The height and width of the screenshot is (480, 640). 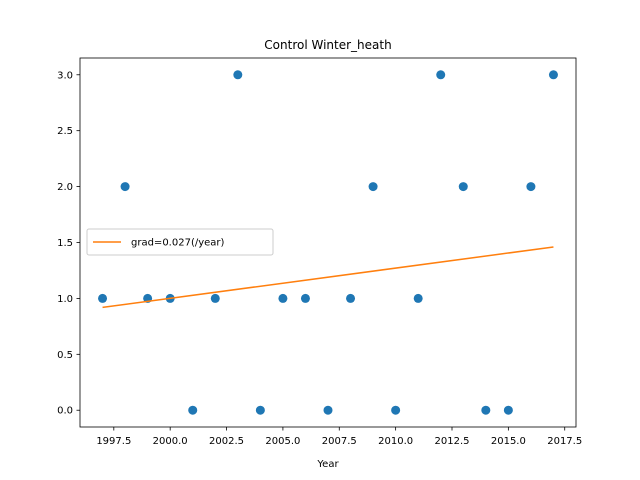 What do you see at coordinates (564, 441) in the screenshot?
I see `x-tick-label: 2017.5` at bounding box center [564, 441].